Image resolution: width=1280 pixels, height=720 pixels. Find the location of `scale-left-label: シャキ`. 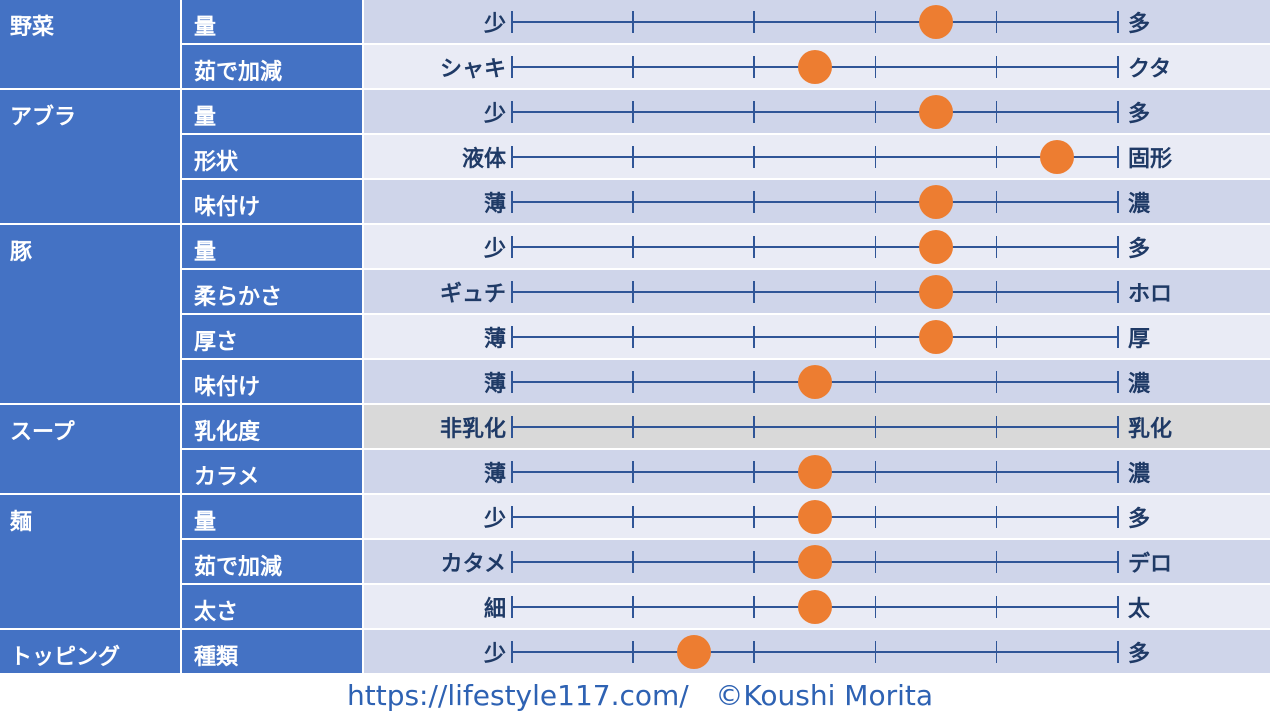

scale-left-label: シャキ is located at coordinates (472, 69).